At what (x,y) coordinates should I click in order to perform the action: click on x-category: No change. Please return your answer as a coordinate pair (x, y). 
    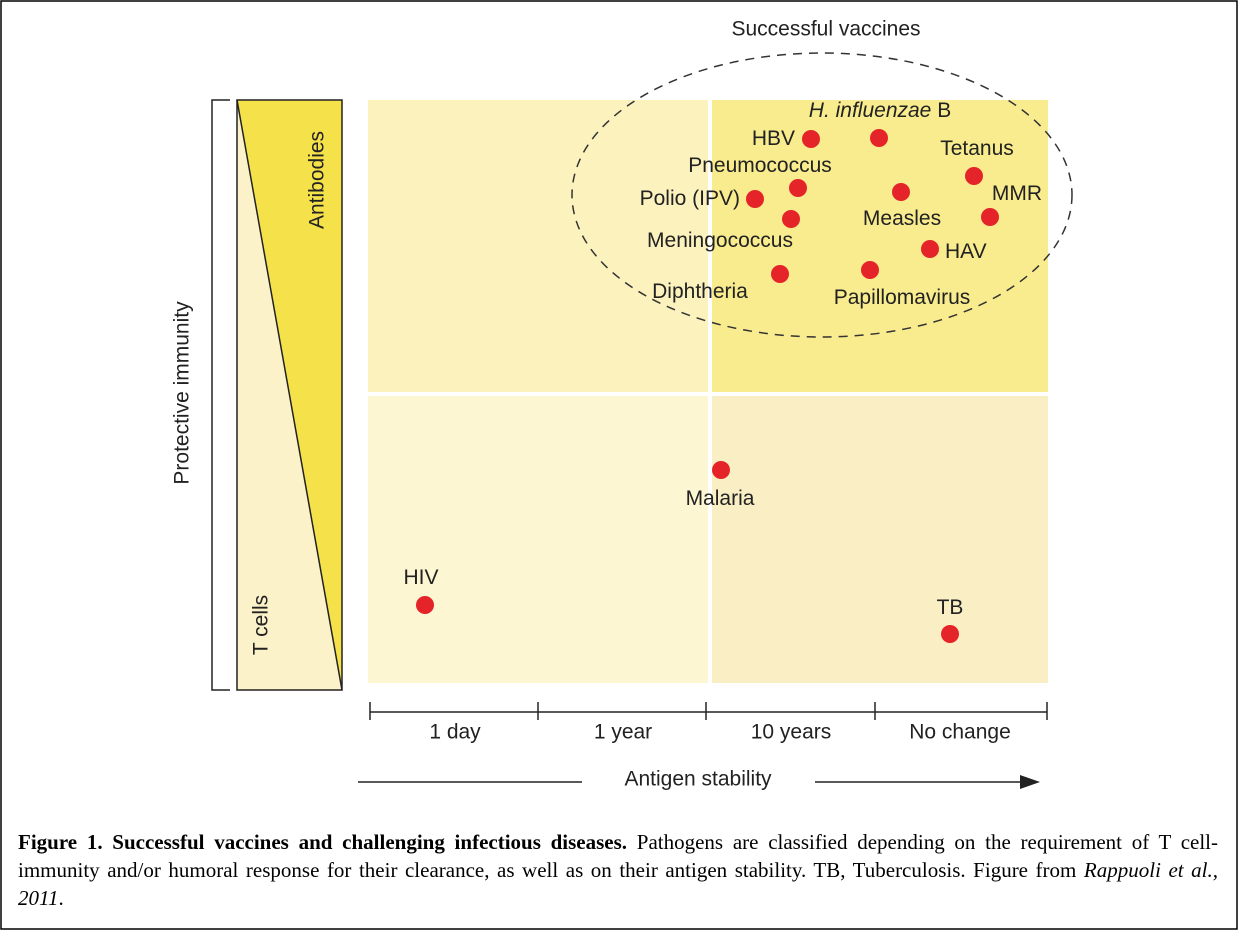
    Looking at the image, I should click on (960, 732).